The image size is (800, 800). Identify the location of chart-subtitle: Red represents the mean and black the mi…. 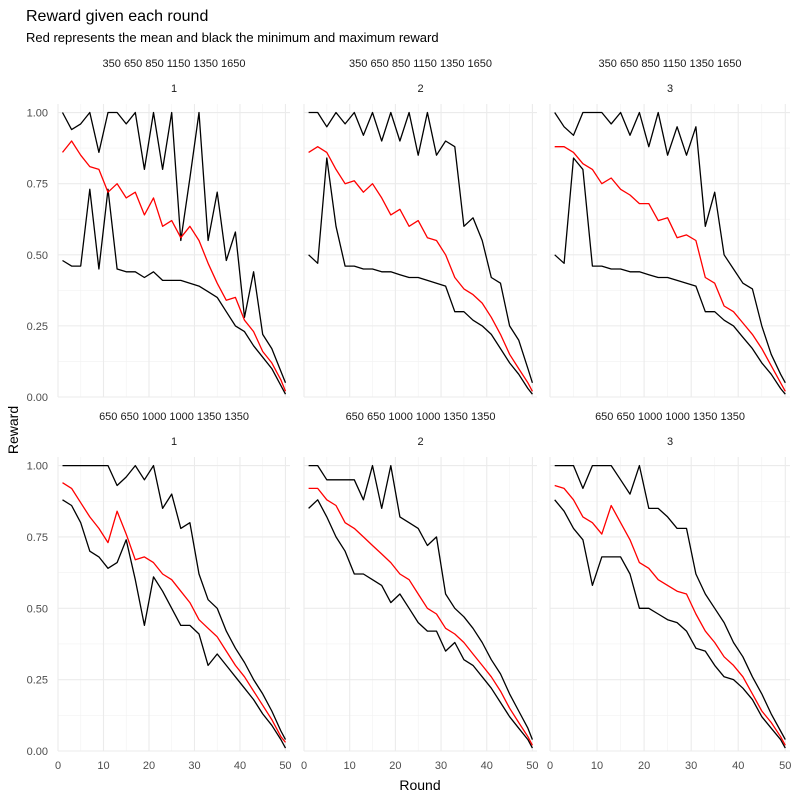
(232, 37).